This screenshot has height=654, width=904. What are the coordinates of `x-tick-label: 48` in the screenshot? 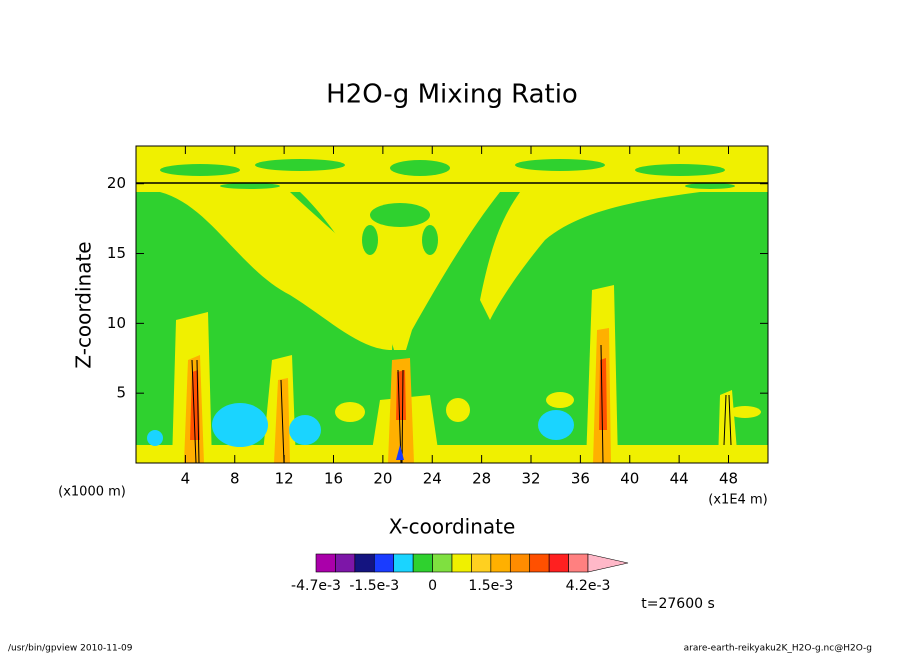 It's located at (728, 479).